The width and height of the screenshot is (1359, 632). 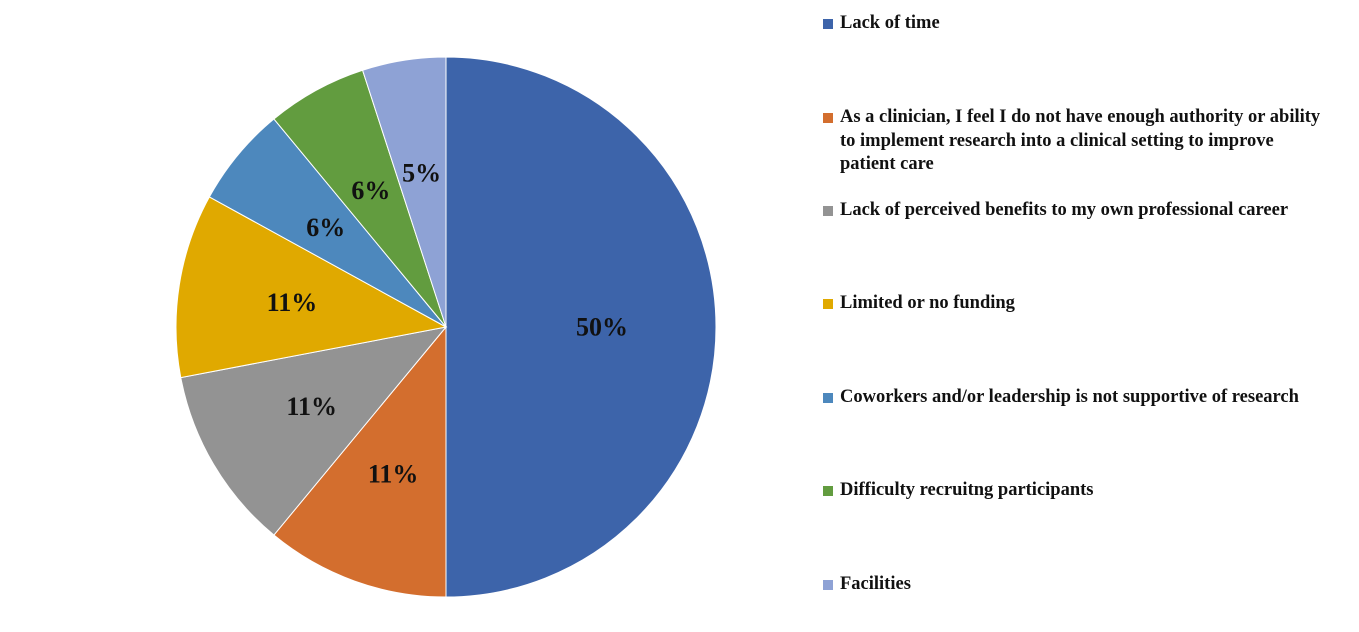 What do you see at coordinates (370, 190) in the screenshot?
I see `data-label-6: 6%` at bounding box center [370, 190].